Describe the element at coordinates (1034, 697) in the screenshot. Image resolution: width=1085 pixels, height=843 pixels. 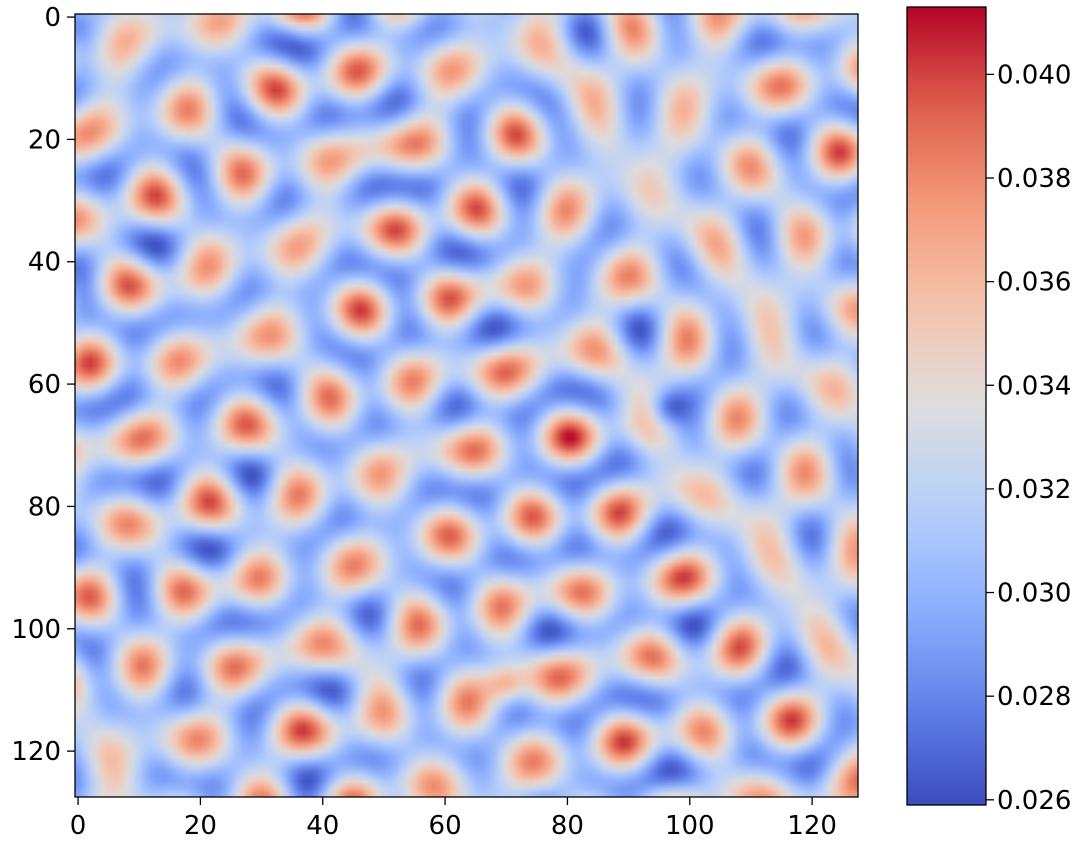
I see `colorbar-tick-label: 0.028` at that location.